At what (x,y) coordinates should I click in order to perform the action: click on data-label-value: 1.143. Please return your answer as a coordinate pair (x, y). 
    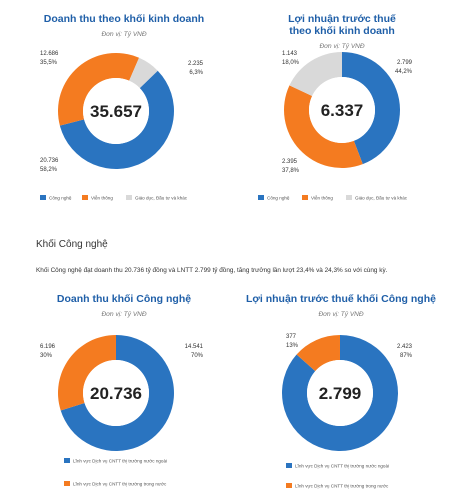
    Looking at the image, I should click on (290, 54).